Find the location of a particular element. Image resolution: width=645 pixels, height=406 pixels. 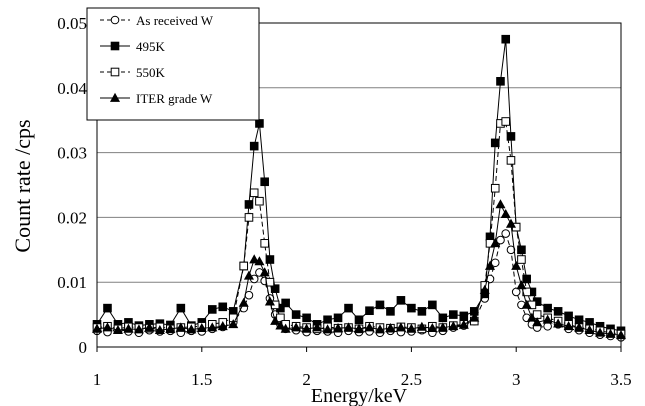

x-tick-label: 3.5 is located at coordinates (620, 379).